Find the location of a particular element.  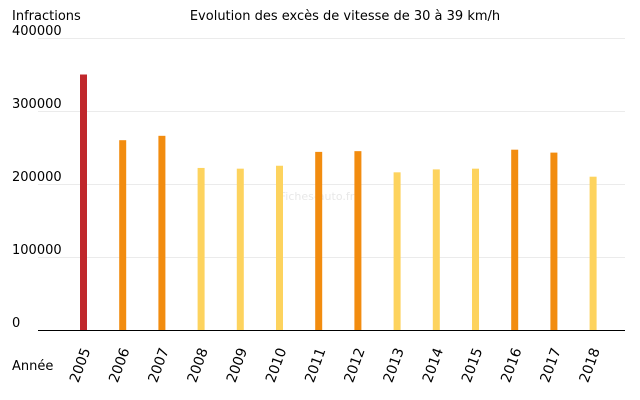

bar-2017 is located at coordinates (554, 241).